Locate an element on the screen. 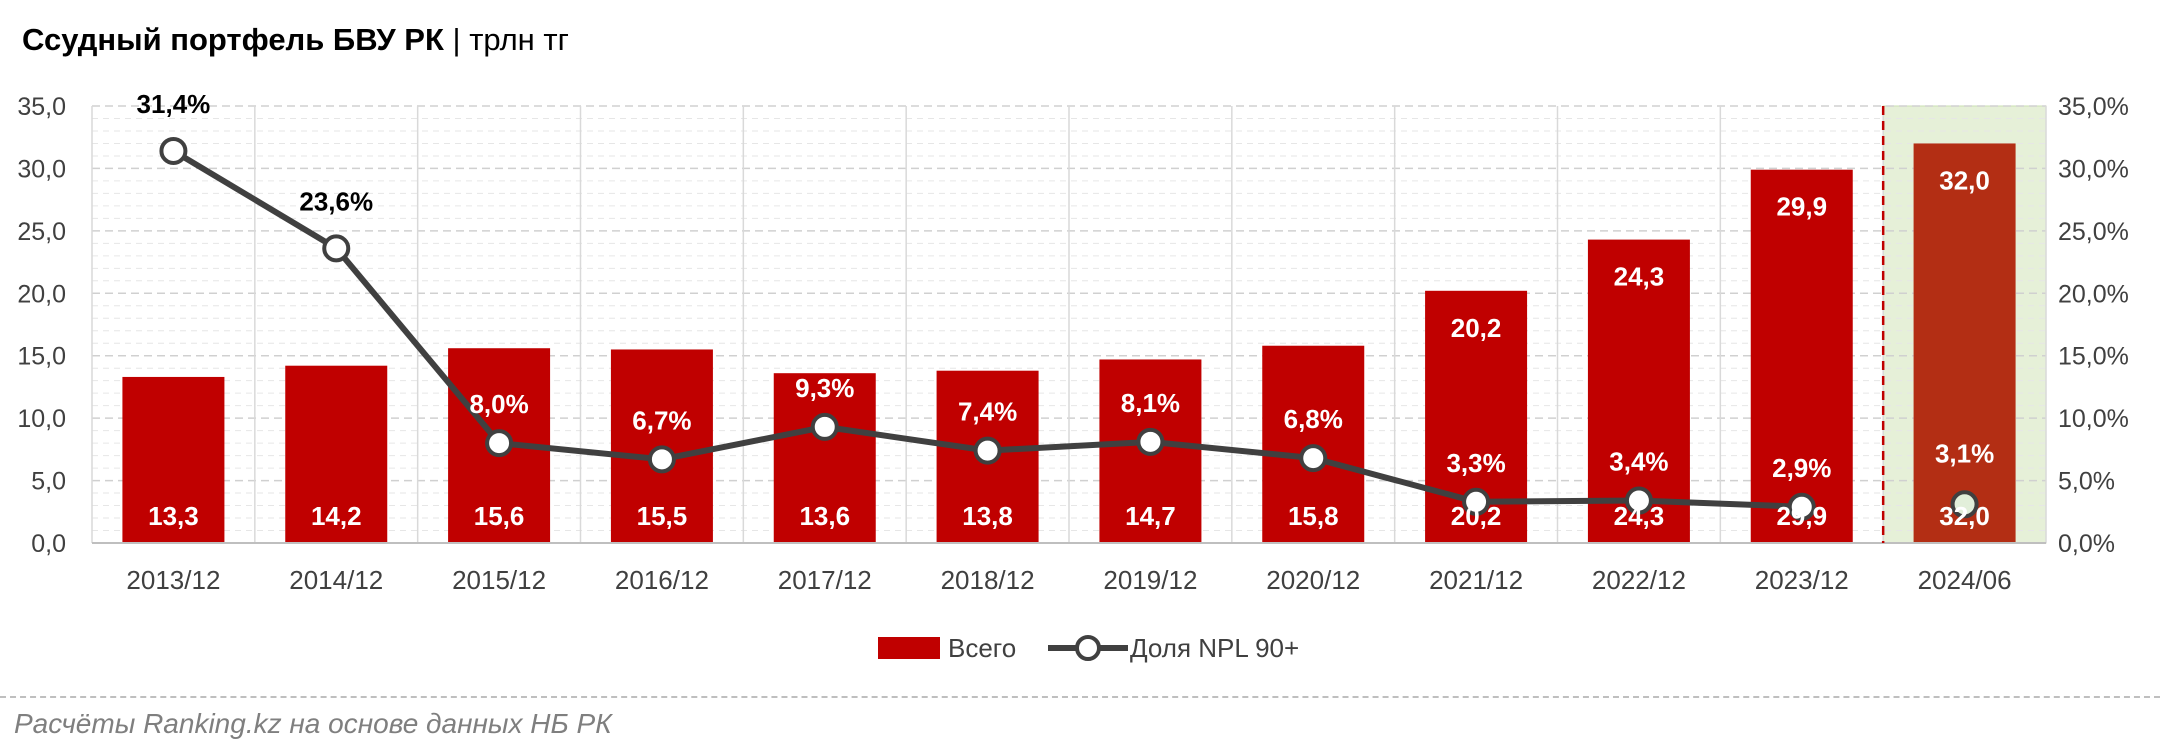 This screenshot has width=2160, height=753. bar-2023/12 is located at coordinates (1801, 356).